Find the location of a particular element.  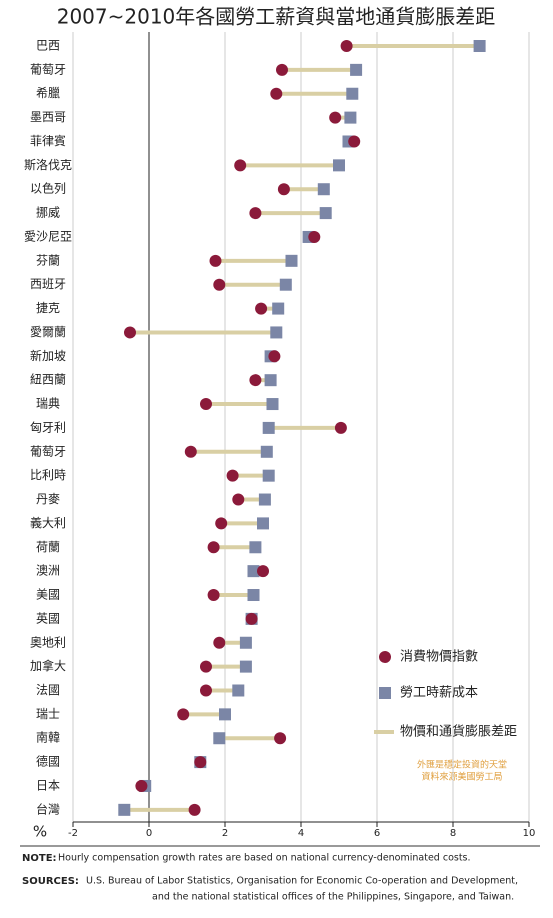

y-tick-label: 荷蘭 is located at coordinates (48, 547).